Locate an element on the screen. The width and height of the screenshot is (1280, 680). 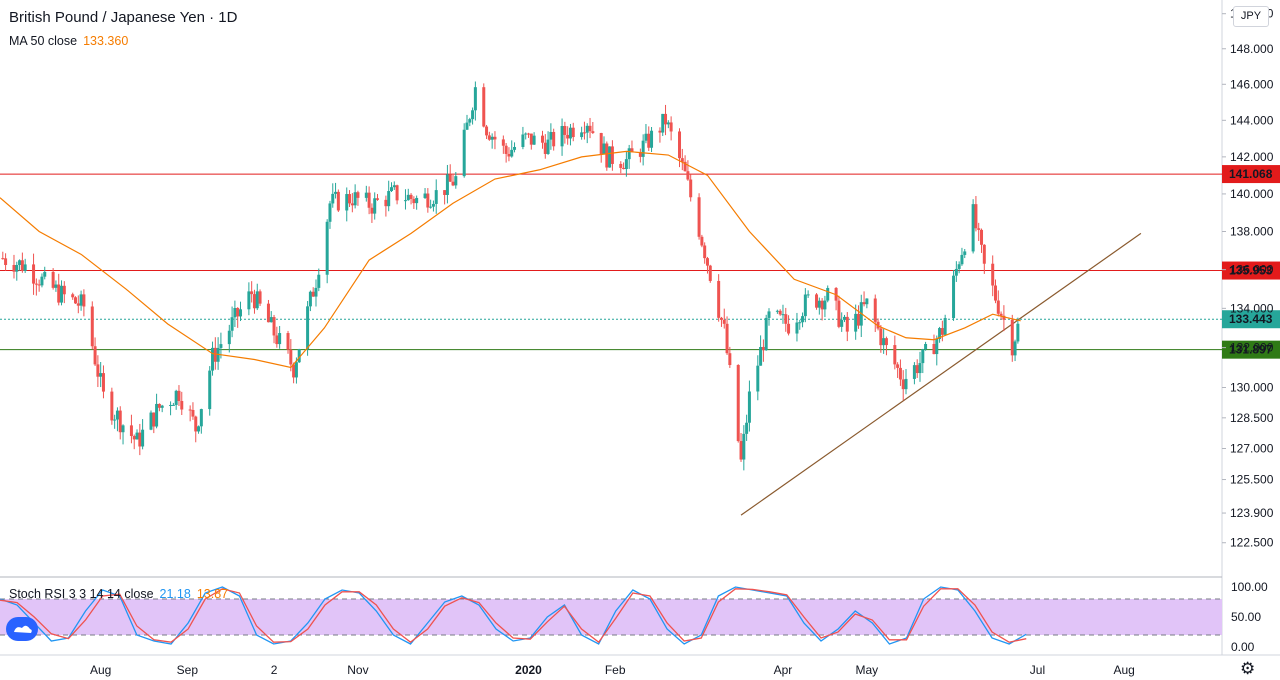
tradingview-logo-icon is located at coordinates (22, 629).